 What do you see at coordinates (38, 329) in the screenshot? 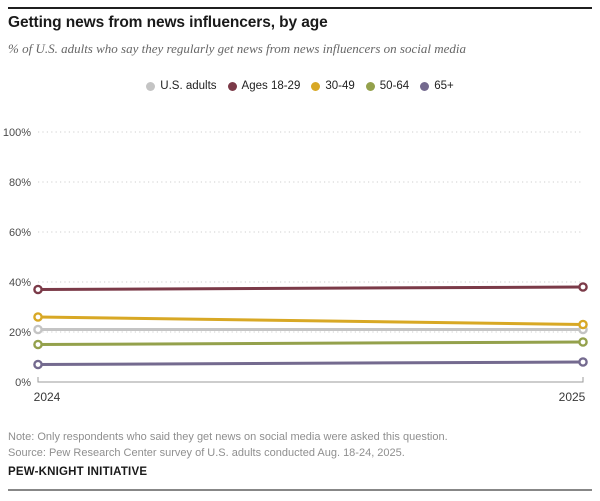
I see `data-point-U.S. adults-2024` at bounding box center [38, 329].